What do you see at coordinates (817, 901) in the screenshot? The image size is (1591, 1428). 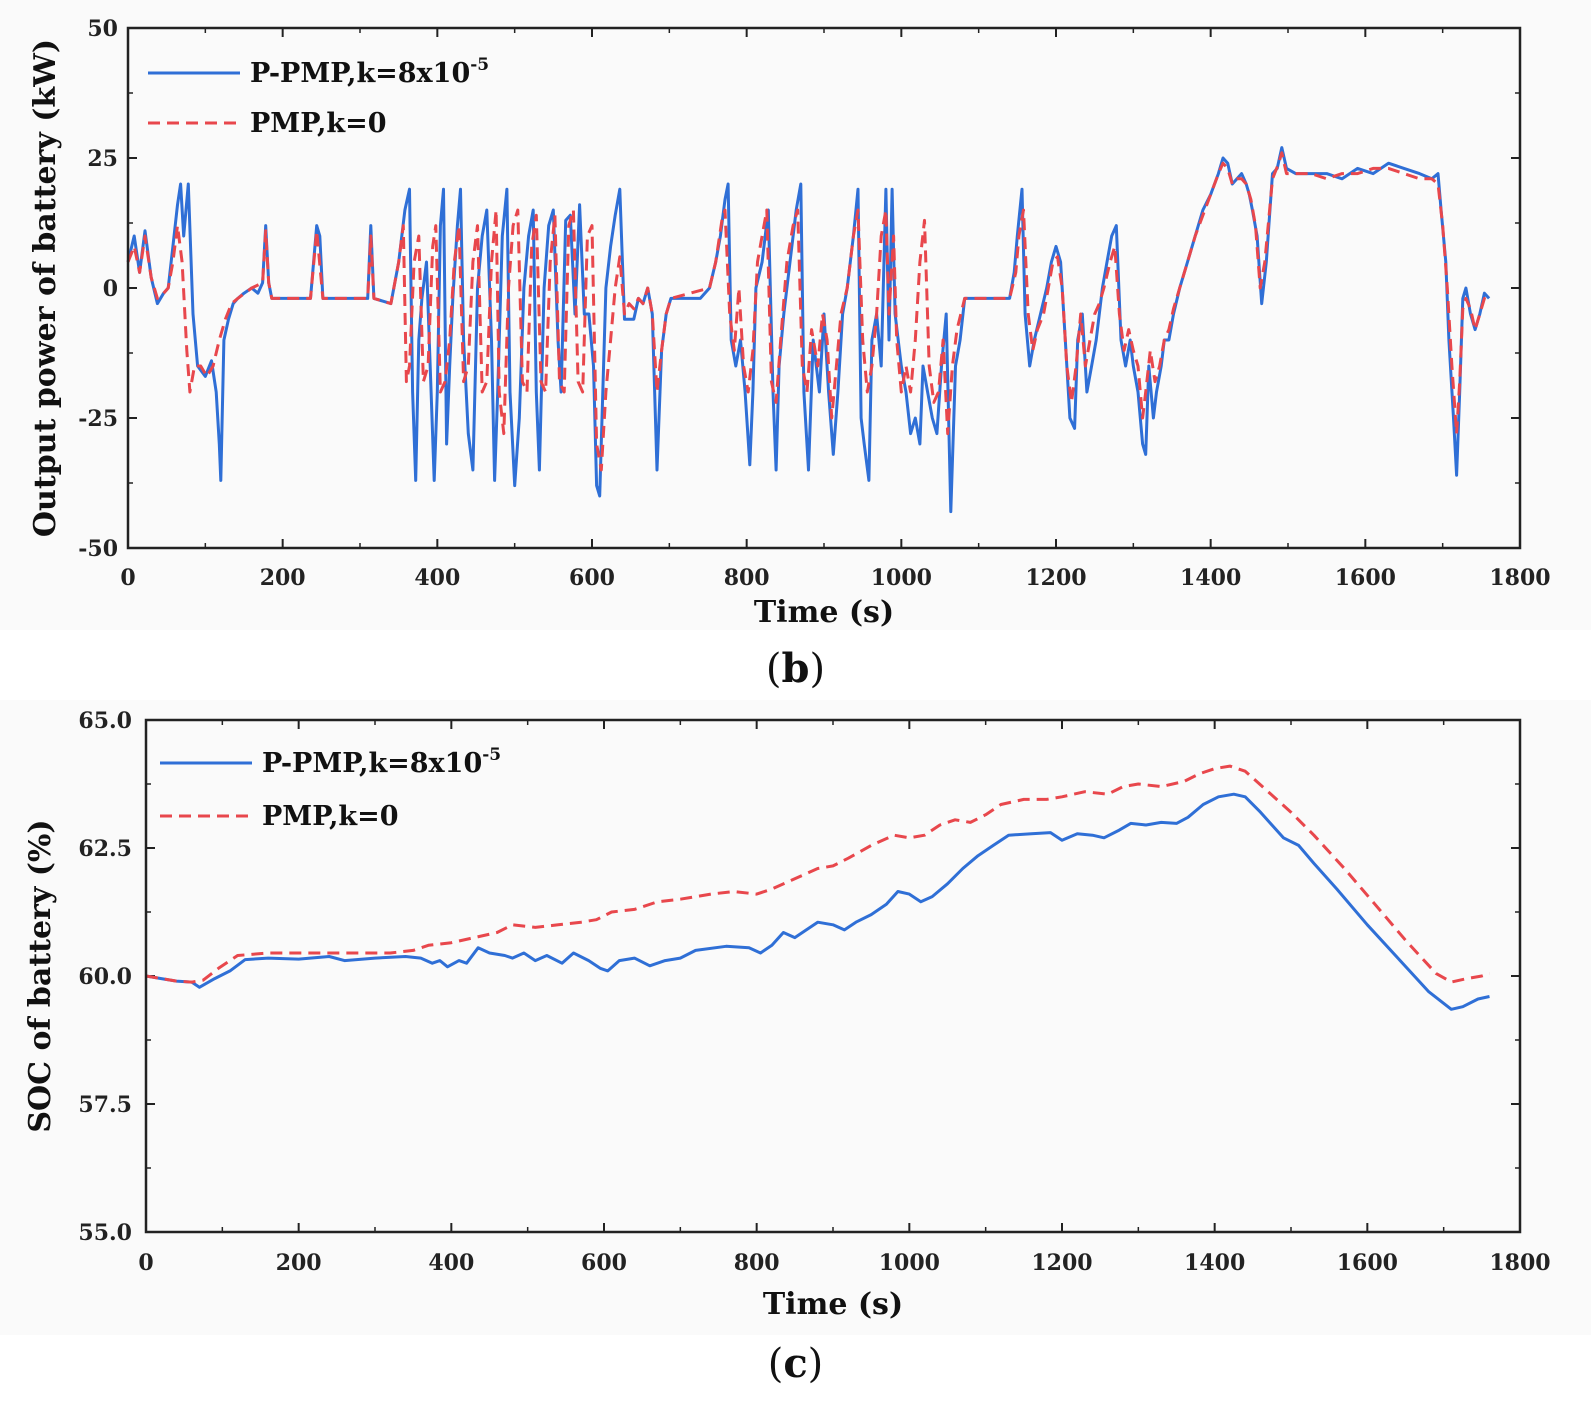 I see `series-line-p-pmp` at bounding box center [817, 901].